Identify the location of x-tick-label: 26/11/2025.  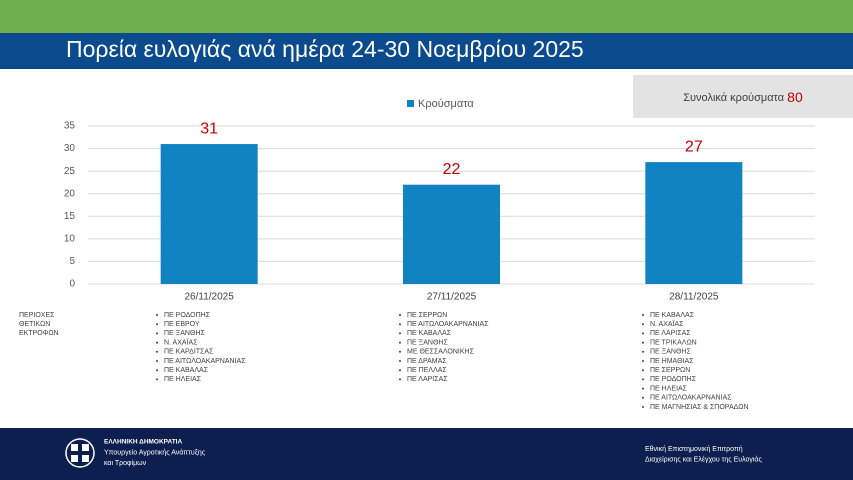
(210, 297).